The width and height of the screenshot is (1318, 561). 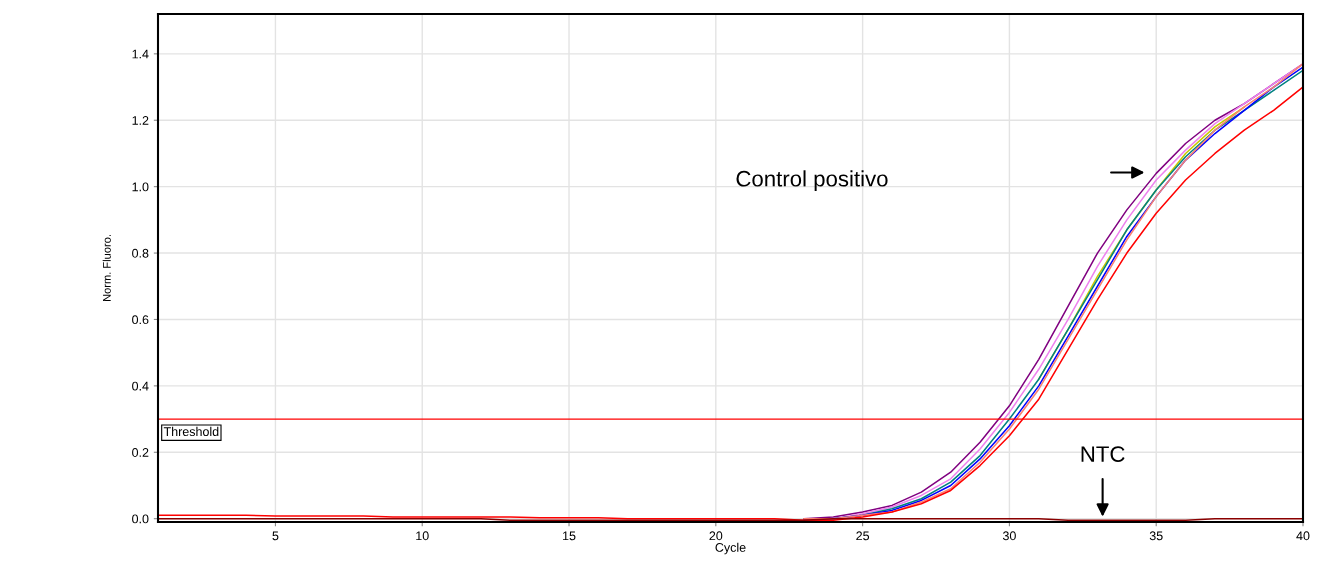 I want to click on x-tick-label: 25, so click(x=863, y=536).